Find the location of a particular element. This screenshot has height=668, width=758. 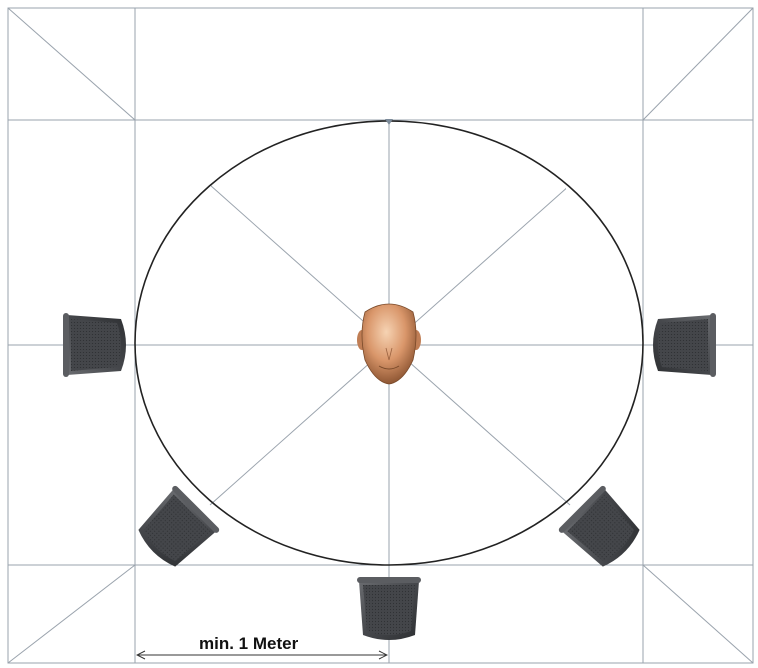

corner-diagonal-bl is located at coordinates (71, 614).